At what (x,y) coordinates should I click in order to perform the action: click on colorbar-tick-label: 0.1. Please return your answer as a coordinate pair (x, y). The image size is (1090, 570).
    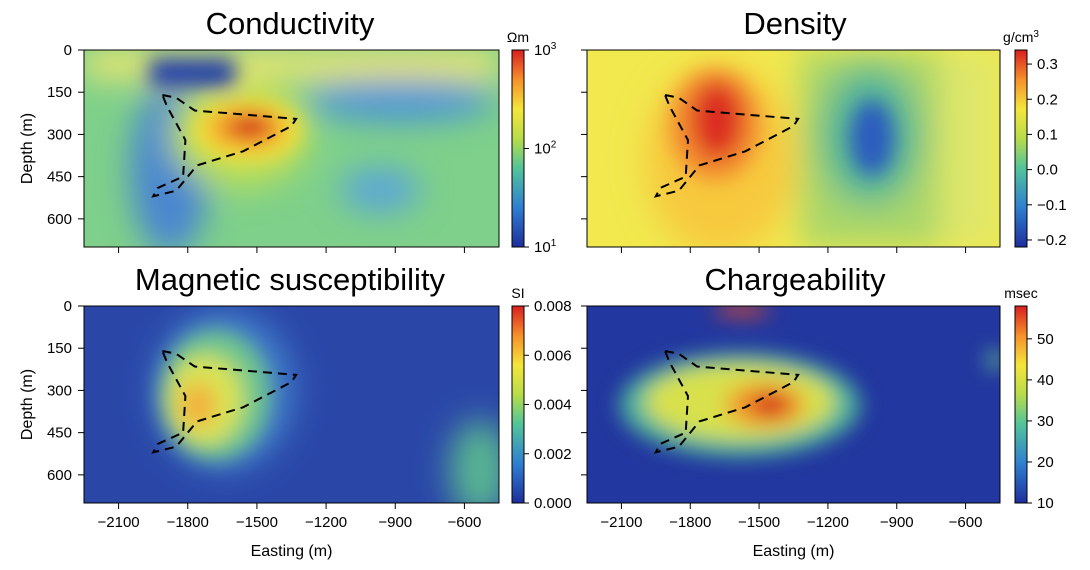
    Looking at the image, I should click on (1047, 134).